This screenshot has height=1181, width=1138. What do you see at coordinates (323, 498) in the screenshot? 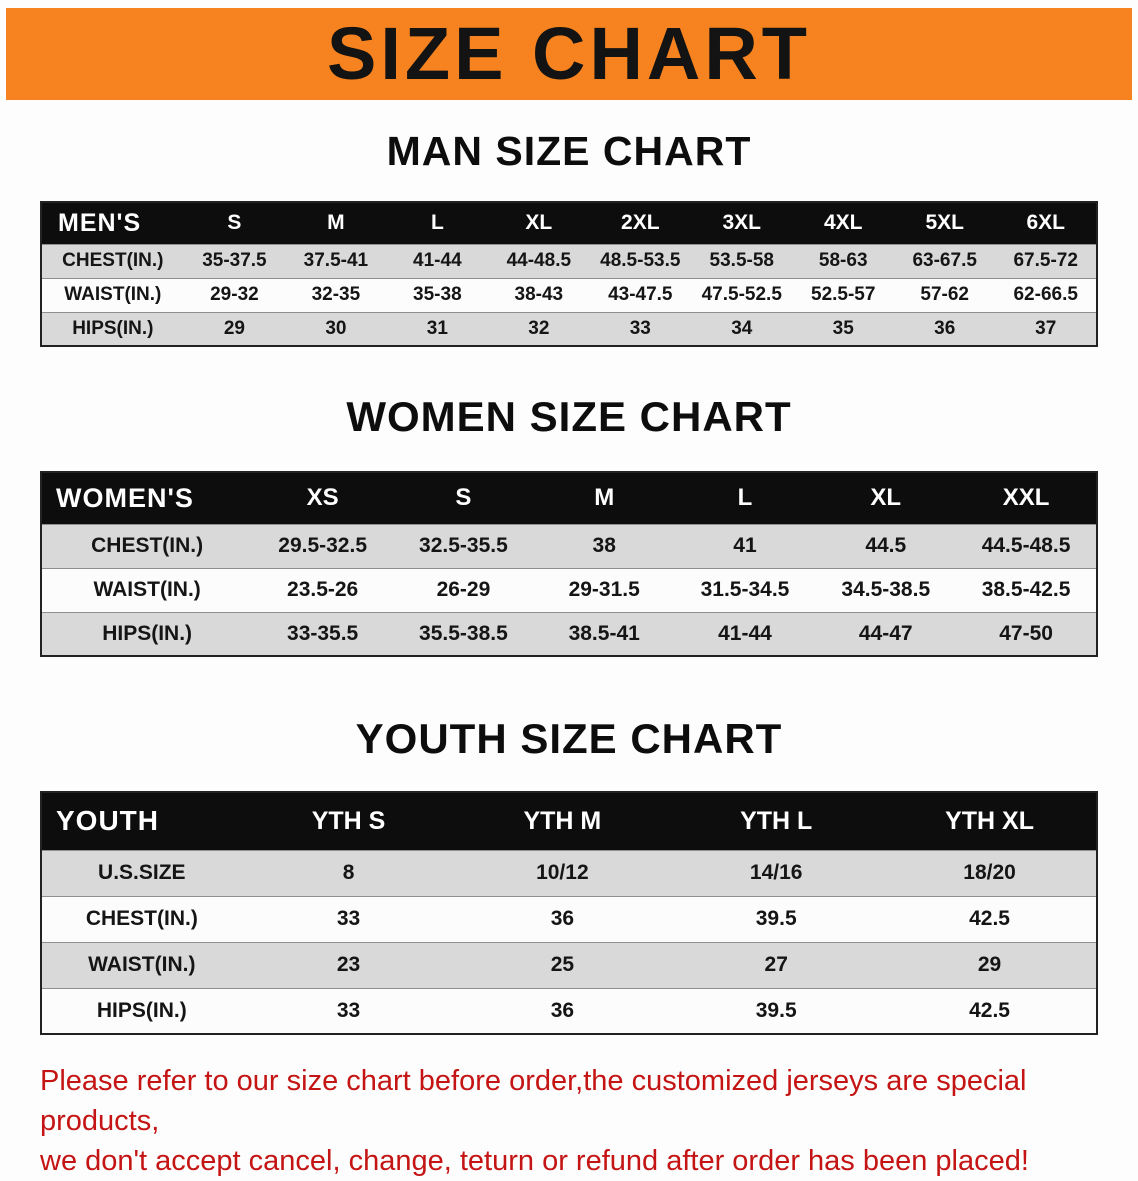
I see `size-column-header: XS` at bounding box center [323, 498].